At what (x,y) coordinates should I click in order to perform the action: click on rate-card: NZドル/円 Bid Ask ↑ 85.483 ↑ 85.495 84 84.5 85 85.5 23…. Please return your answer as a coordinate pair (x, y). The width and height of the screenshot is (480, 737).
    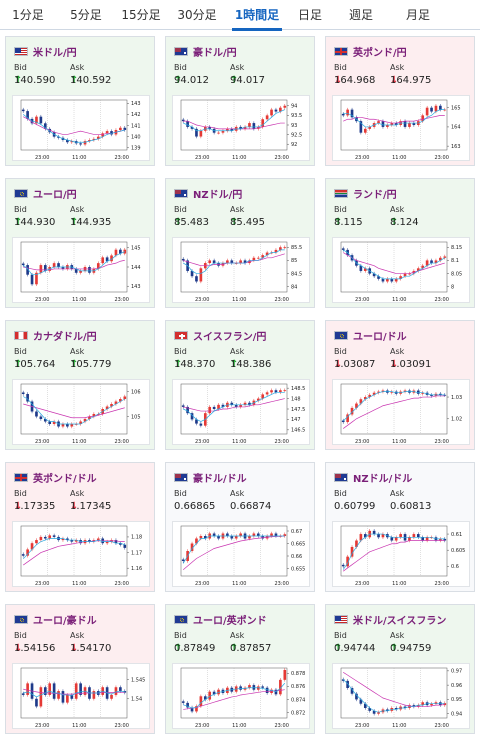
    Looking at the image, I should click on (240, 243).